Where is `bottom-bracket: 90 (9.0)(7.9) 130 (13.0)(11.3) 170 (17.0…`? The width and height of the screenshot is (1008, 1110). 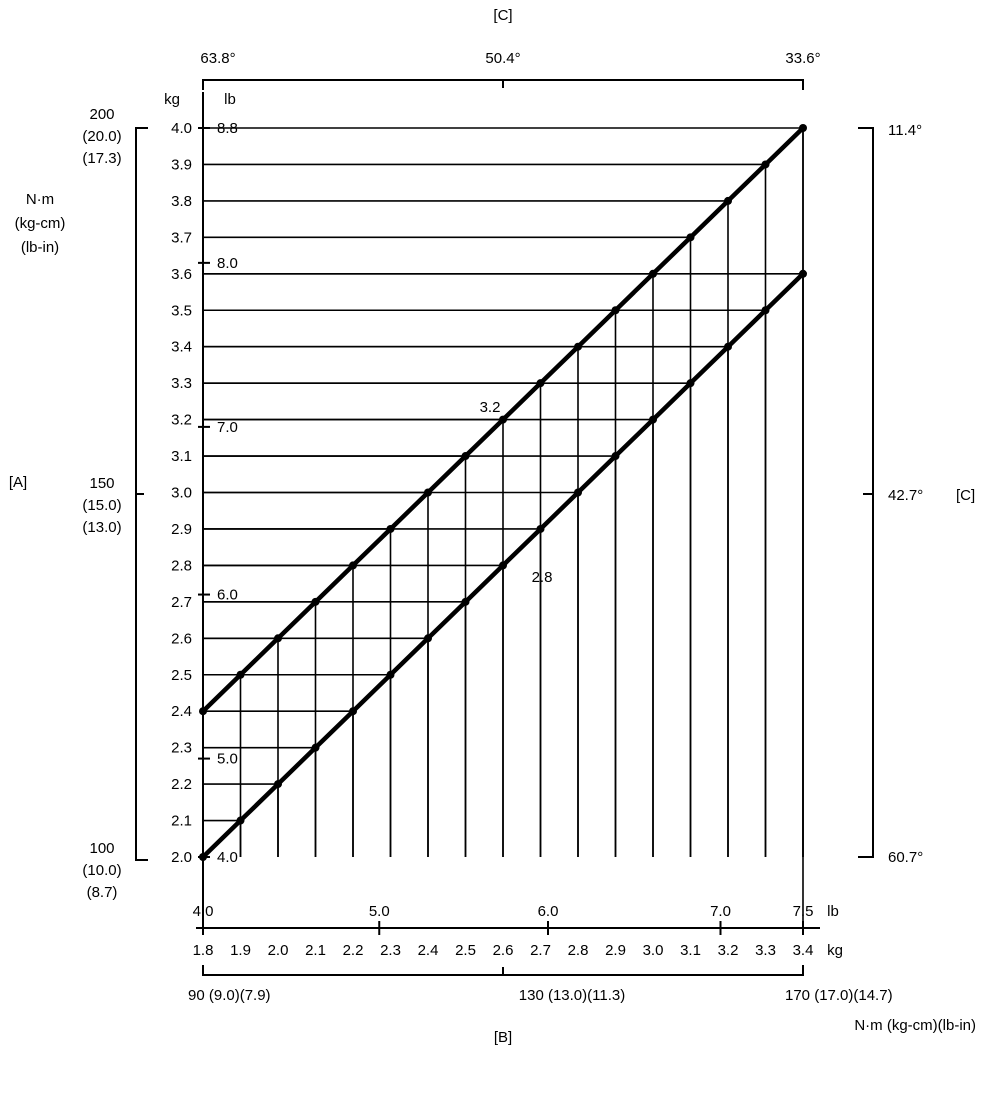 bottom-bracket: 90 (9.0)(7.9) 130 (13.0)(11.3) 170 (17.0… is located at coordinates (582, 1005).